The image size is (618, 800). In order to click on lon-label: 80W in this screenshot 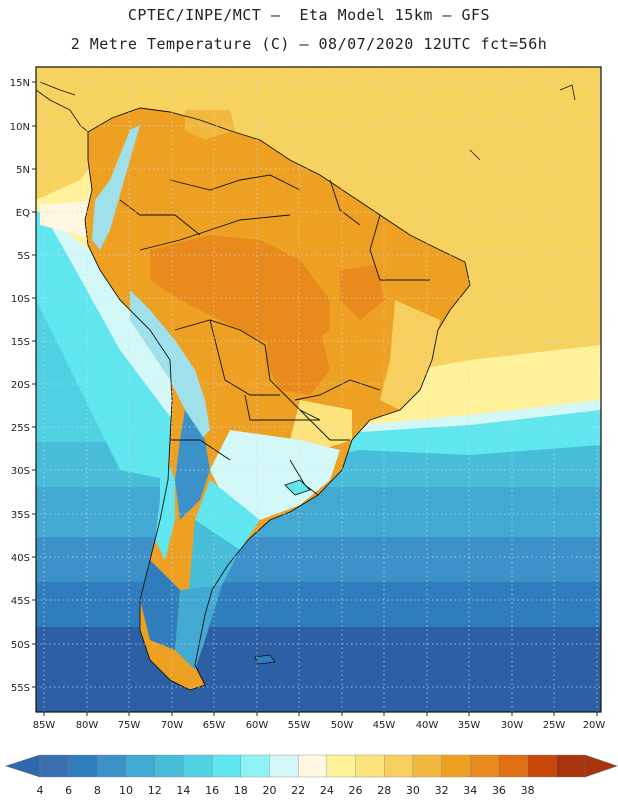, I will do `click(87, 725)`.